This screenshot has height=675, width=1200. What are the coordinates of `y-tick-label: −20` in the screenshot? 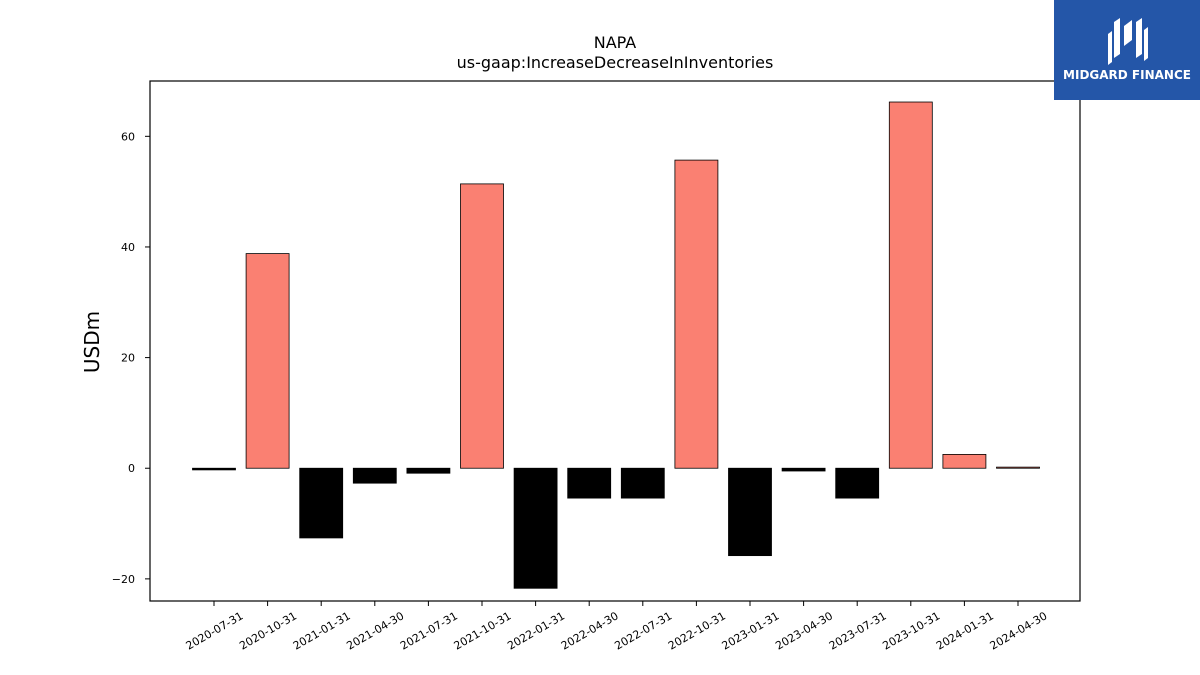 It's located at (123, 579).